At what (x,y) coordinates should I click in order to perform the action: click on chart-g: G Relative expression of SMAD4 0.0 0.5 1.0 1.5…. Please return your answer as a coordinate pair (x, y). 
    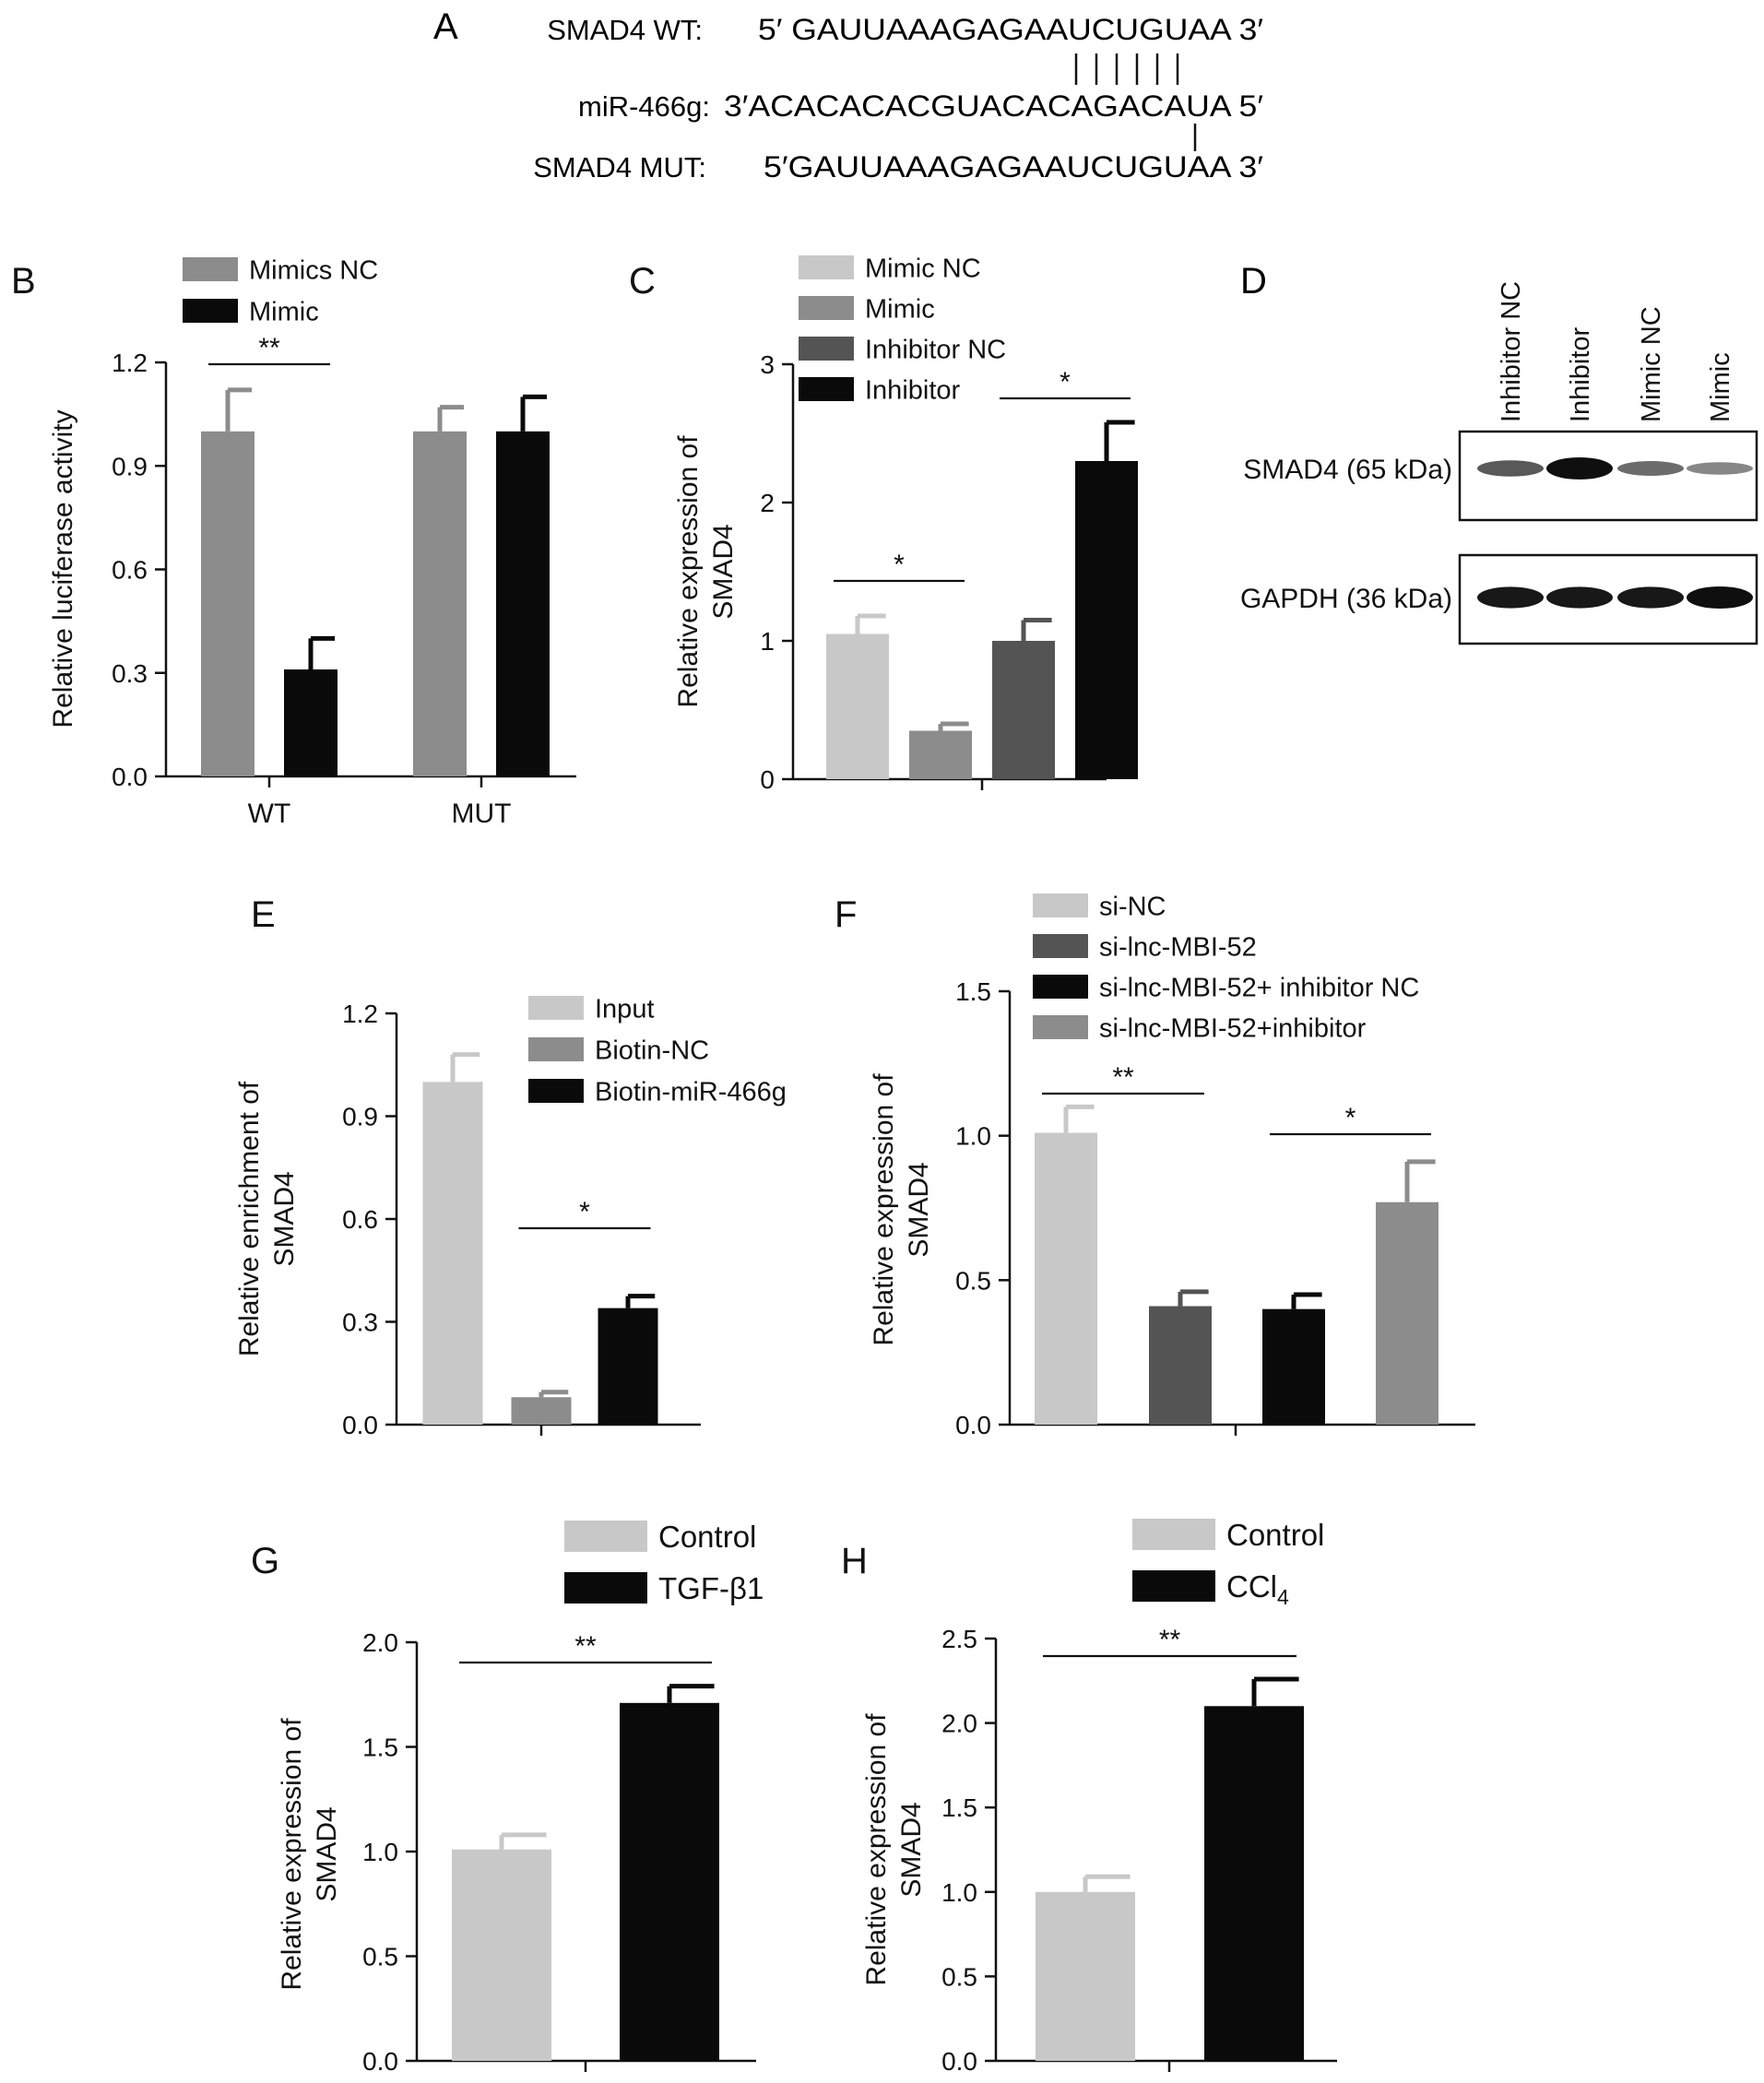
    Looking at the image, I should click on (507, 1798).